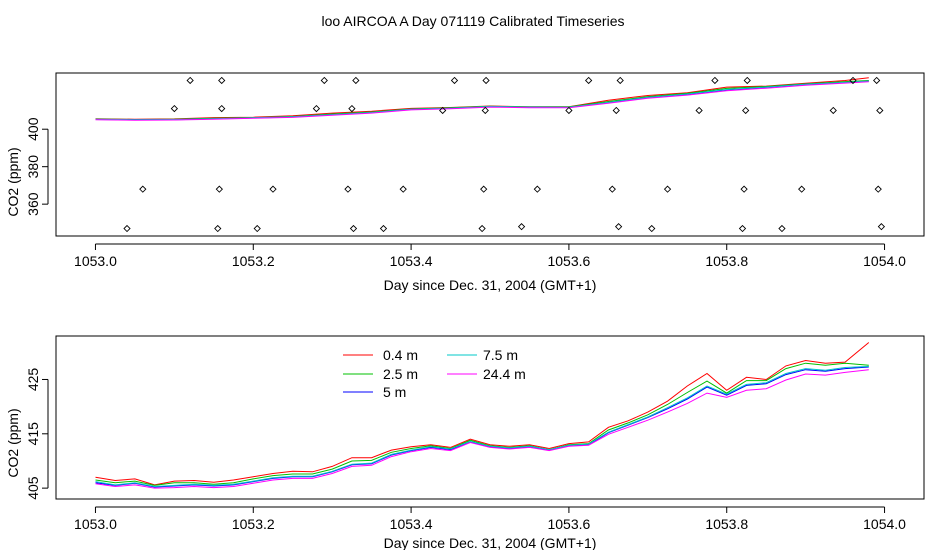  I want to click on y-tick-label: 380, so click(33, 167).